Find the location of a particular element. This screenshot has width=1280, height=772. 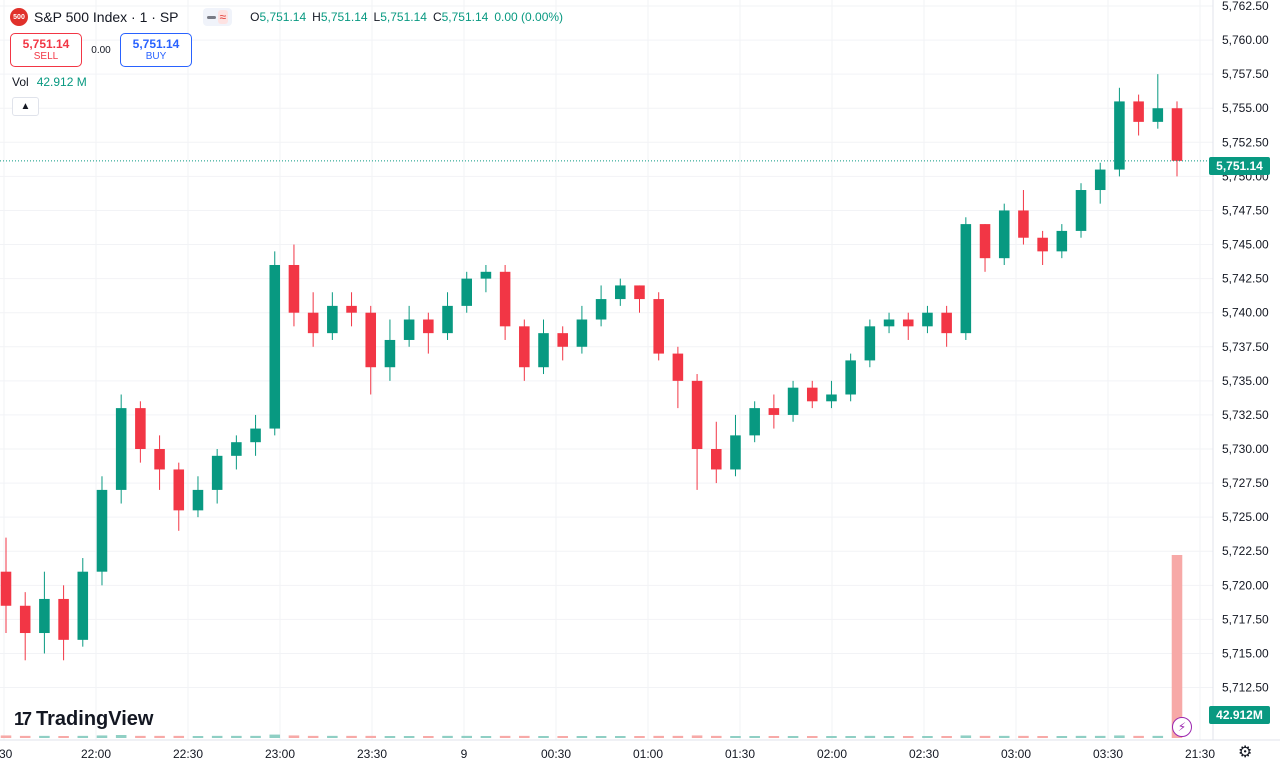

buy-label: BUY is located at coordinates (156, 56).